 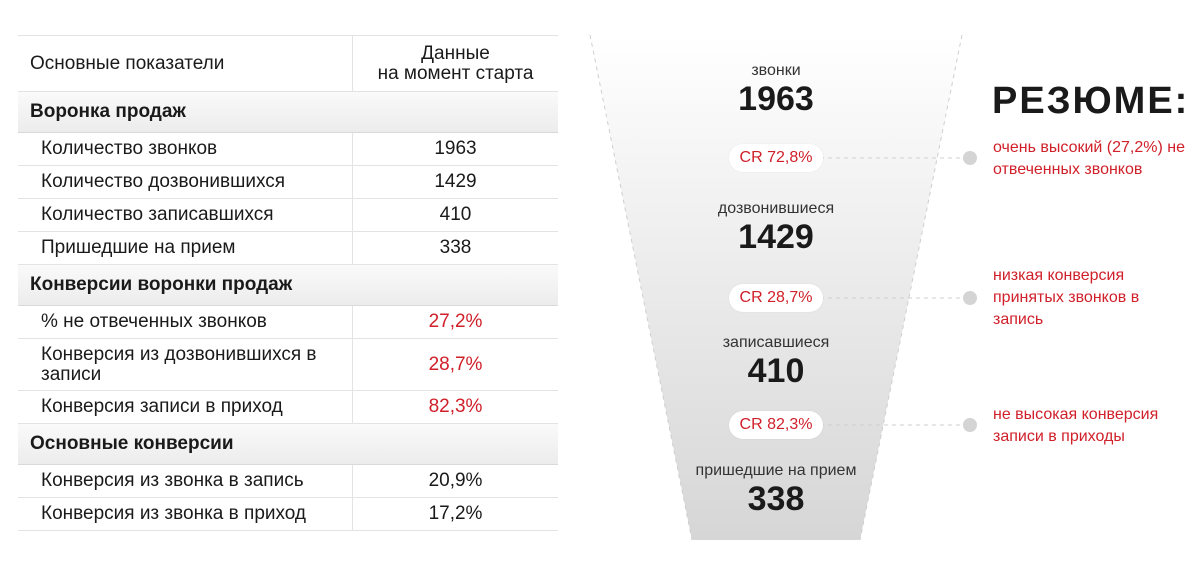 What do you see at coordinates (174, 513) in the screenshot?
I see `row-label: Конверсия из звонка в приход` at bounding box center [174, 513].